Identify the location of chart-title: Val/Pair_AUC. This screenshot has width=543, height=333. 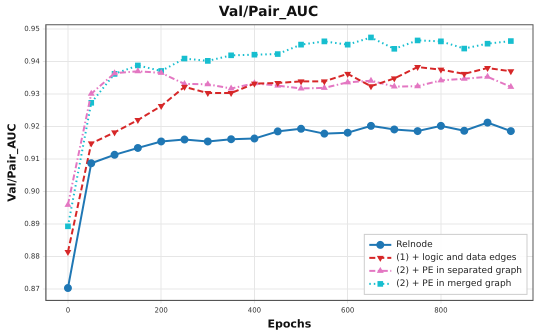
(268, 12).